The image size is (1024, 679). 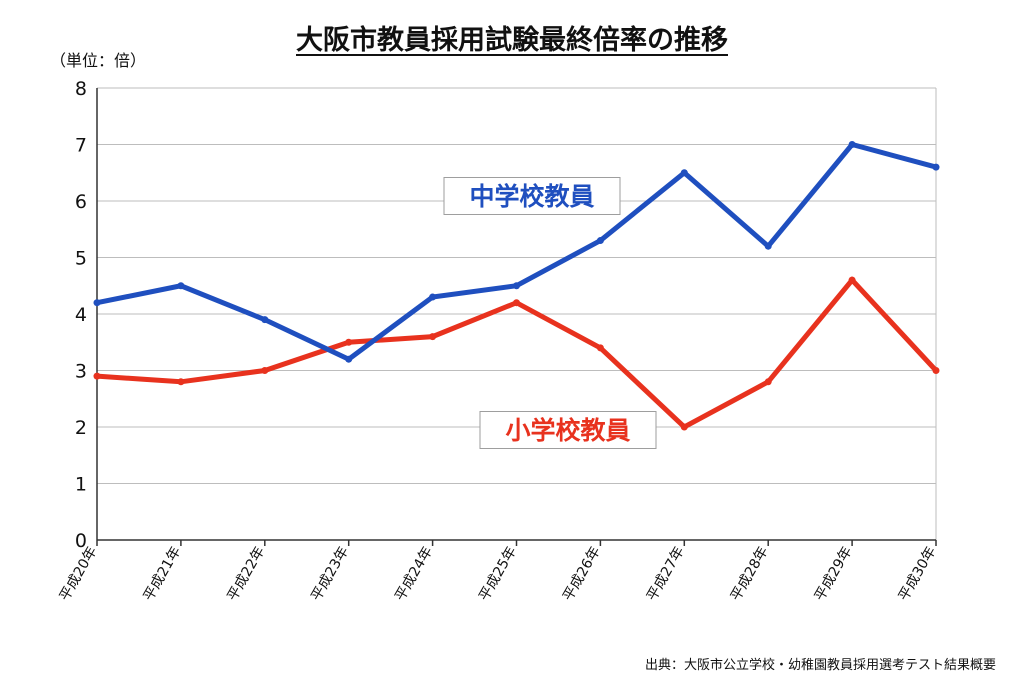 I want to click on y-tick-label: 2, so click(x=81, y=428).